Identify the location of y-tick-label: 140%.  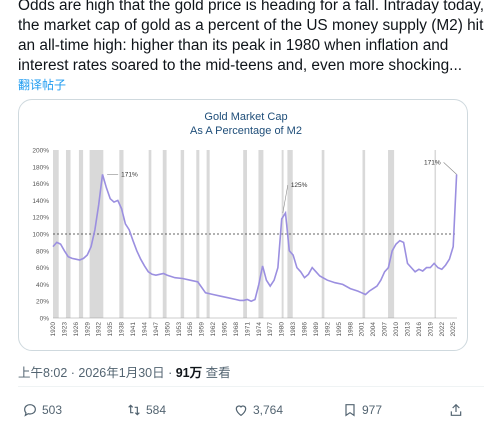
(40, 201).